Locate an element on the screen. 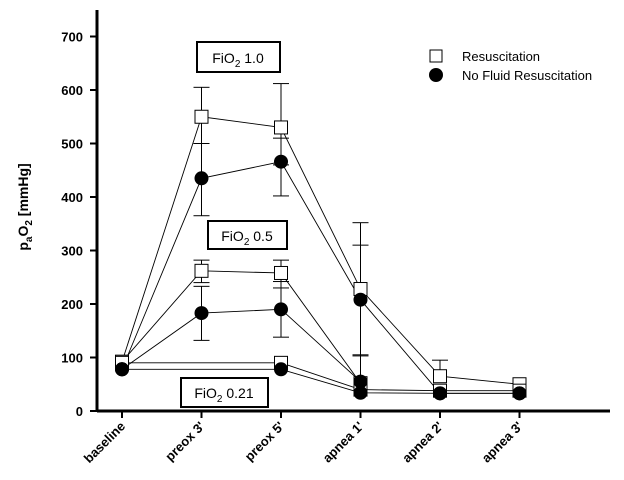 This screenshot has height=480, width=624. y-tick-label: 0 is located at coordinates (79, 411).